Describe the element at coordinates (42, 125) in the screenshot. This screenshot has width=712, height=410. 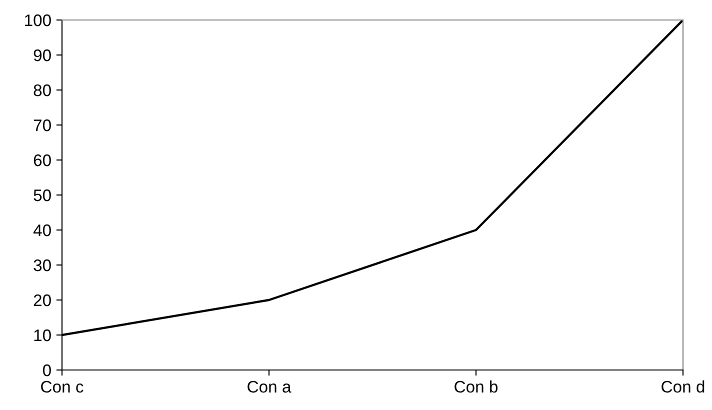
I see `y-tick-label: 70` at that location.